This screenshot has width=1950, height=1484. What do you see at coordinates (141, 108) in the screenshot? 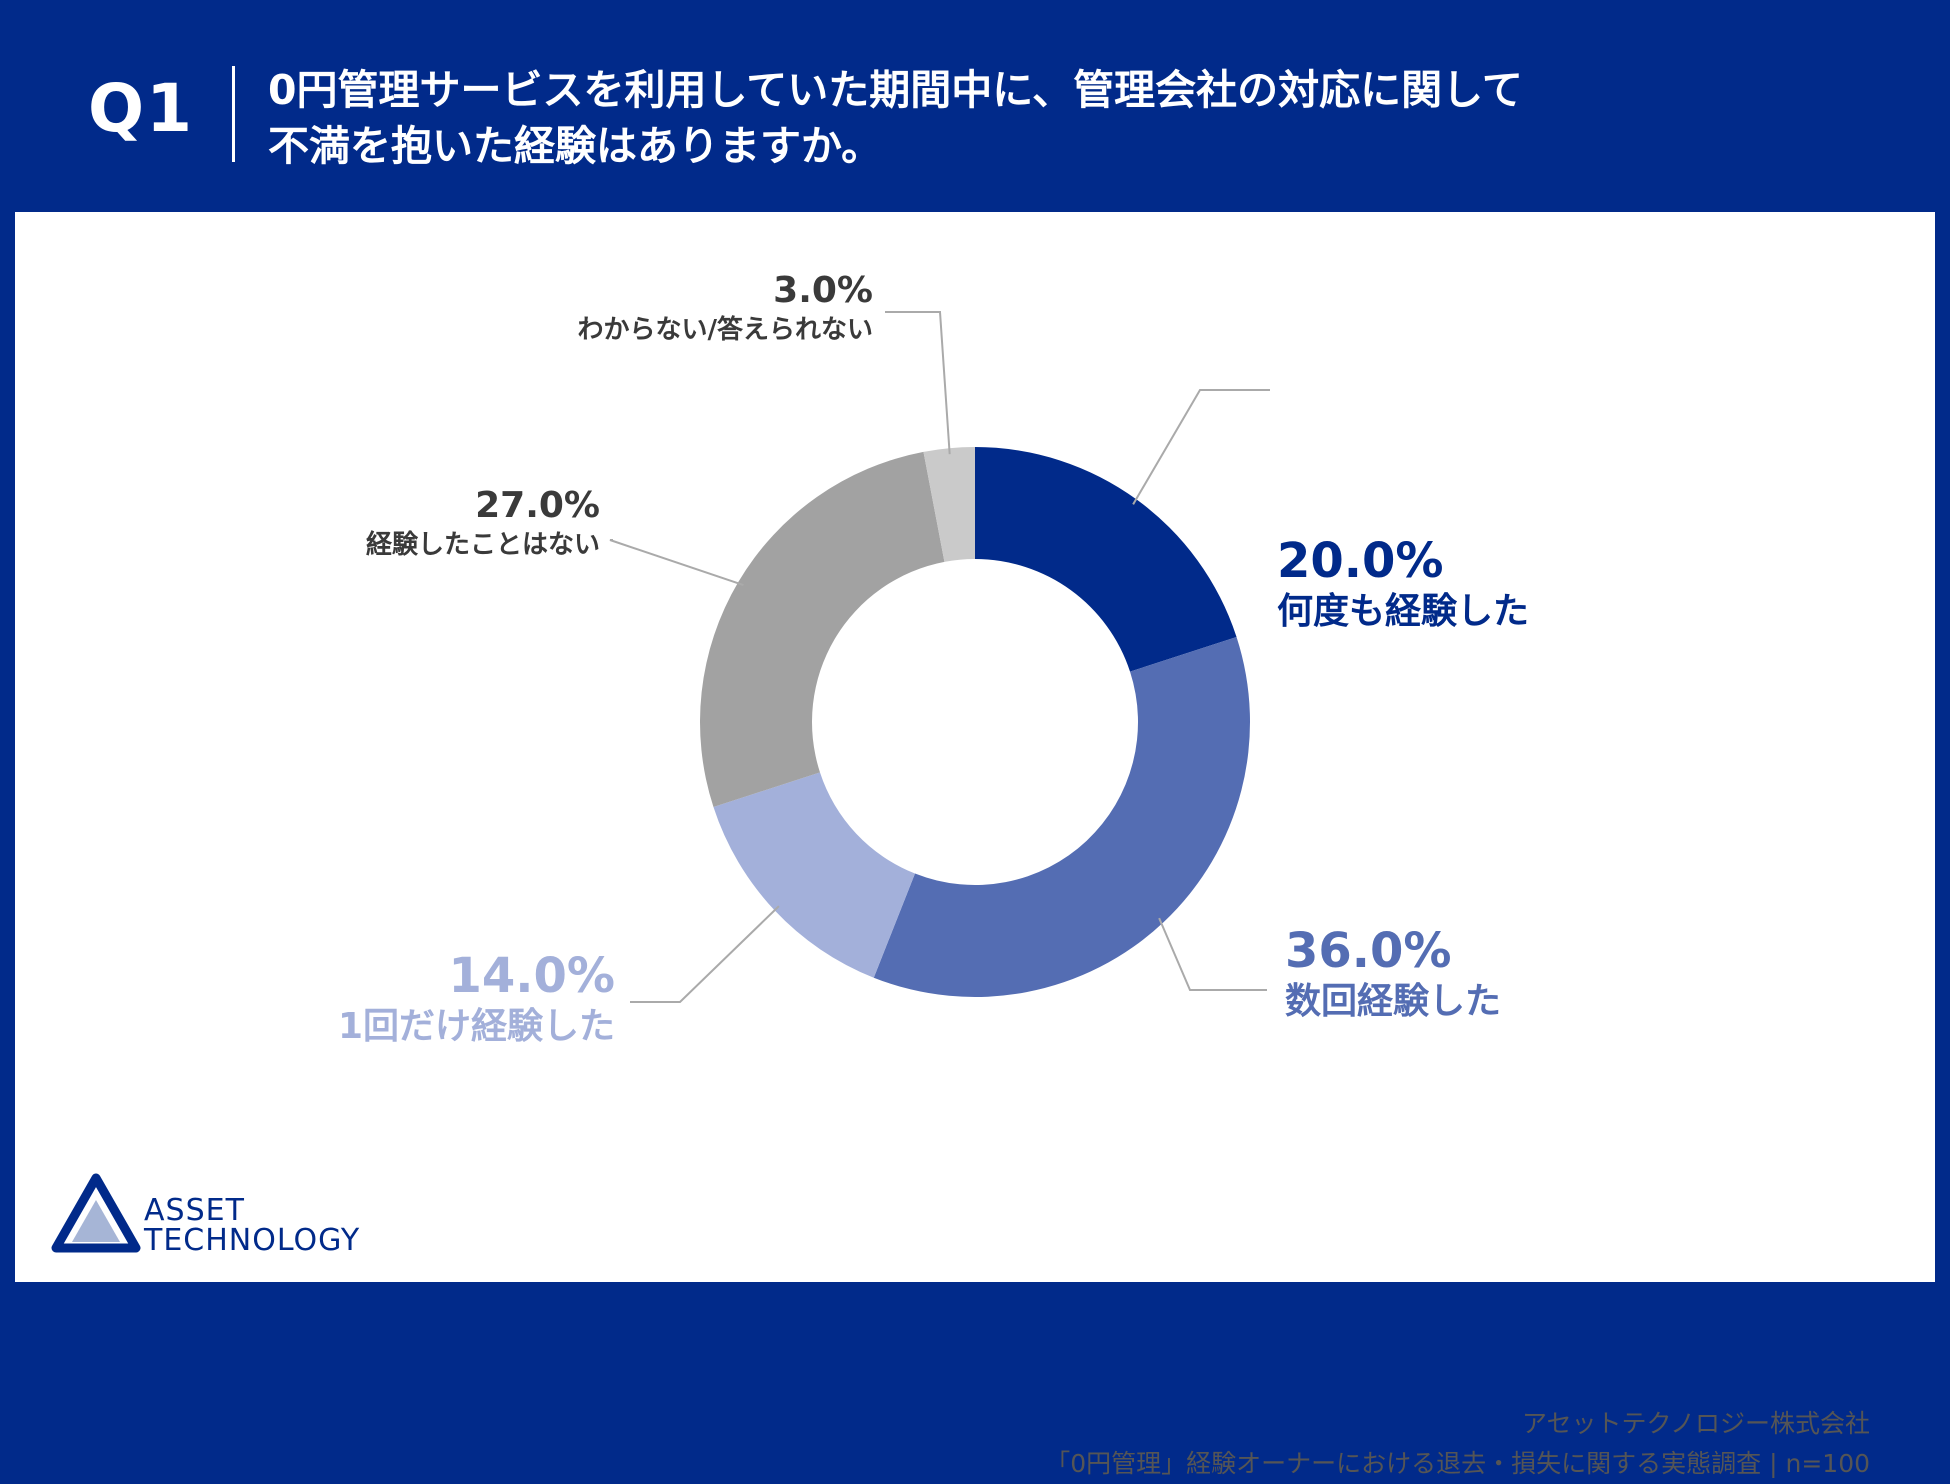
I see `question-number: Q1` at bounding box center [141, 108].